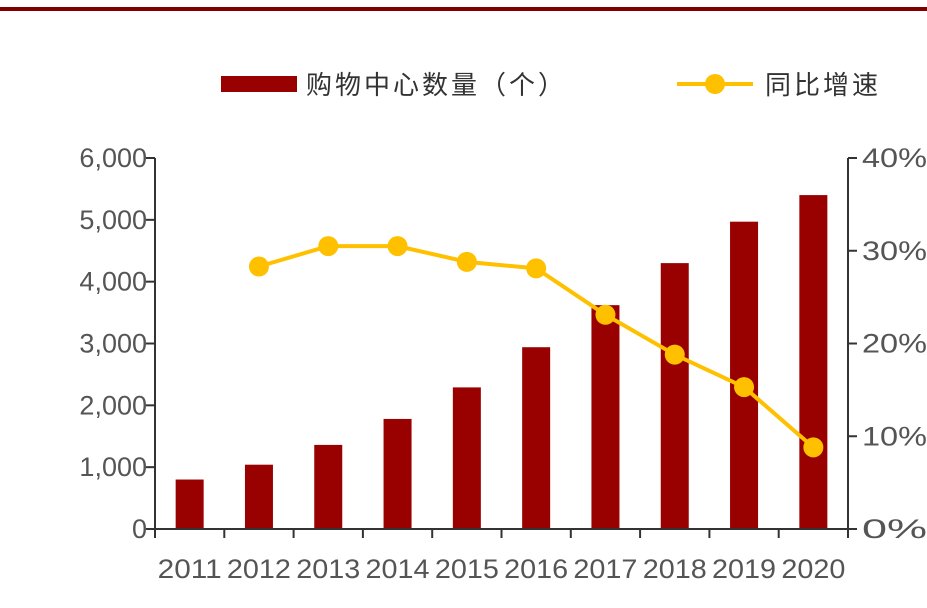  I want to click on bar-2018, so click(674, 396).